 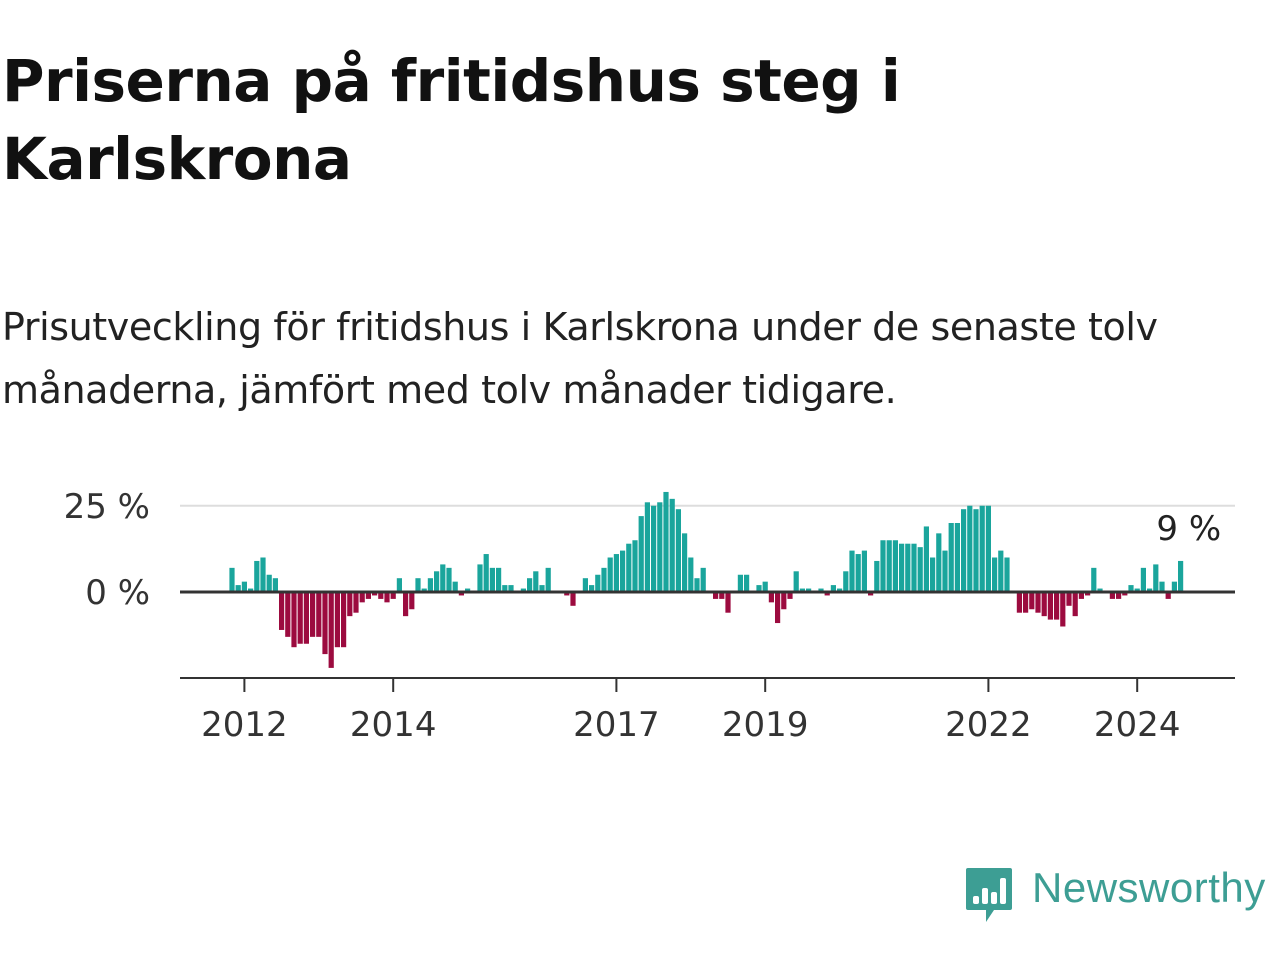 I want to click on newsworthy-logo: Newsworthy, so click(x=1122, y=896).